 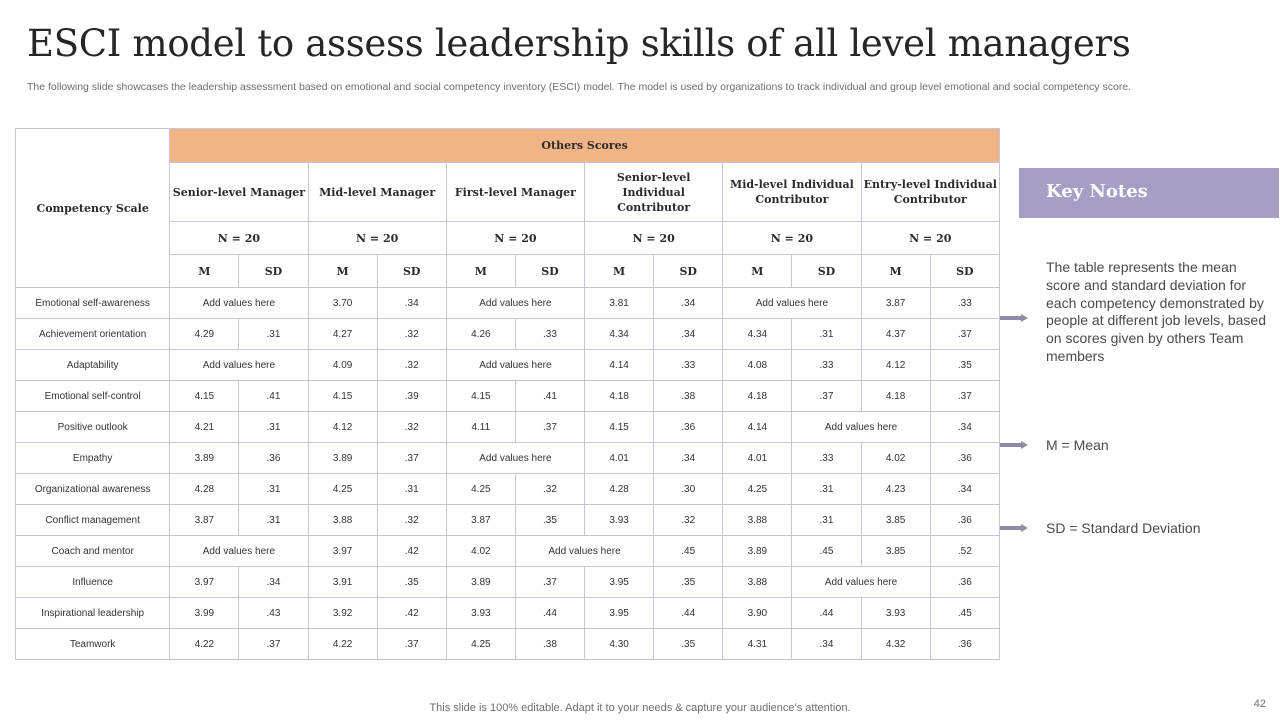 I want to click on competency-label: Conflict management, so click(x=92, y=520).